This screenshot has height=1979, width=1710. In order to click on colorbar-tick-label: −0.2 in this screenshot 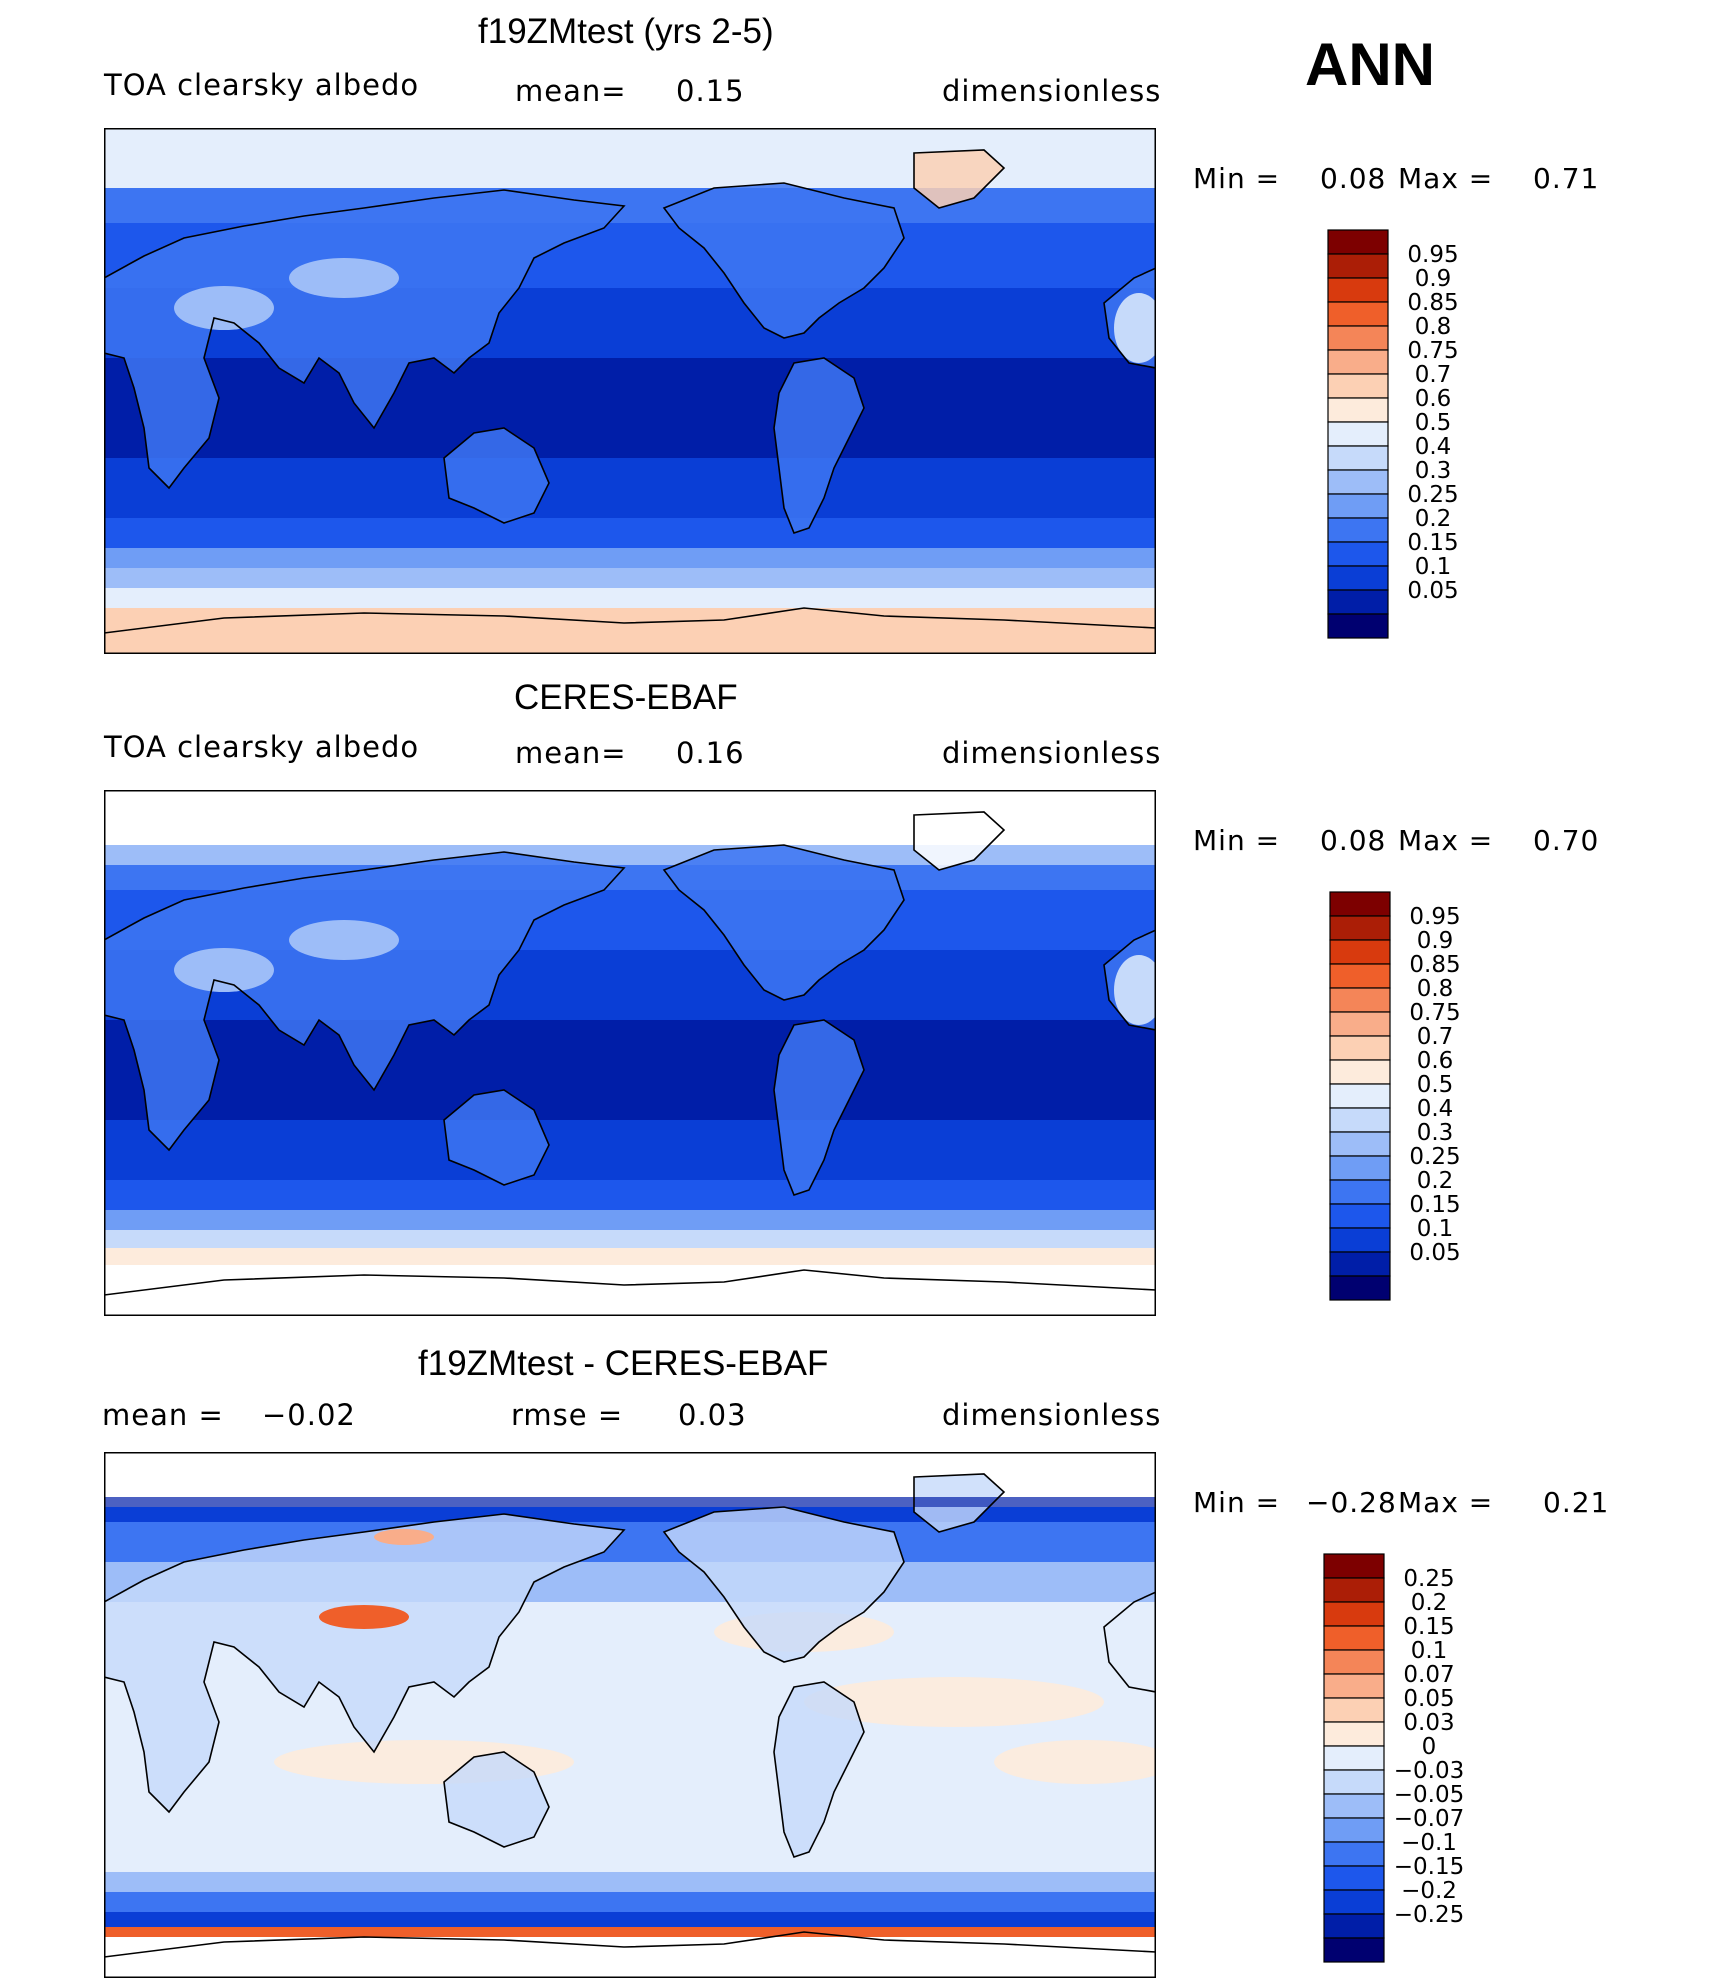, I will do `click(1429, 1891)`.